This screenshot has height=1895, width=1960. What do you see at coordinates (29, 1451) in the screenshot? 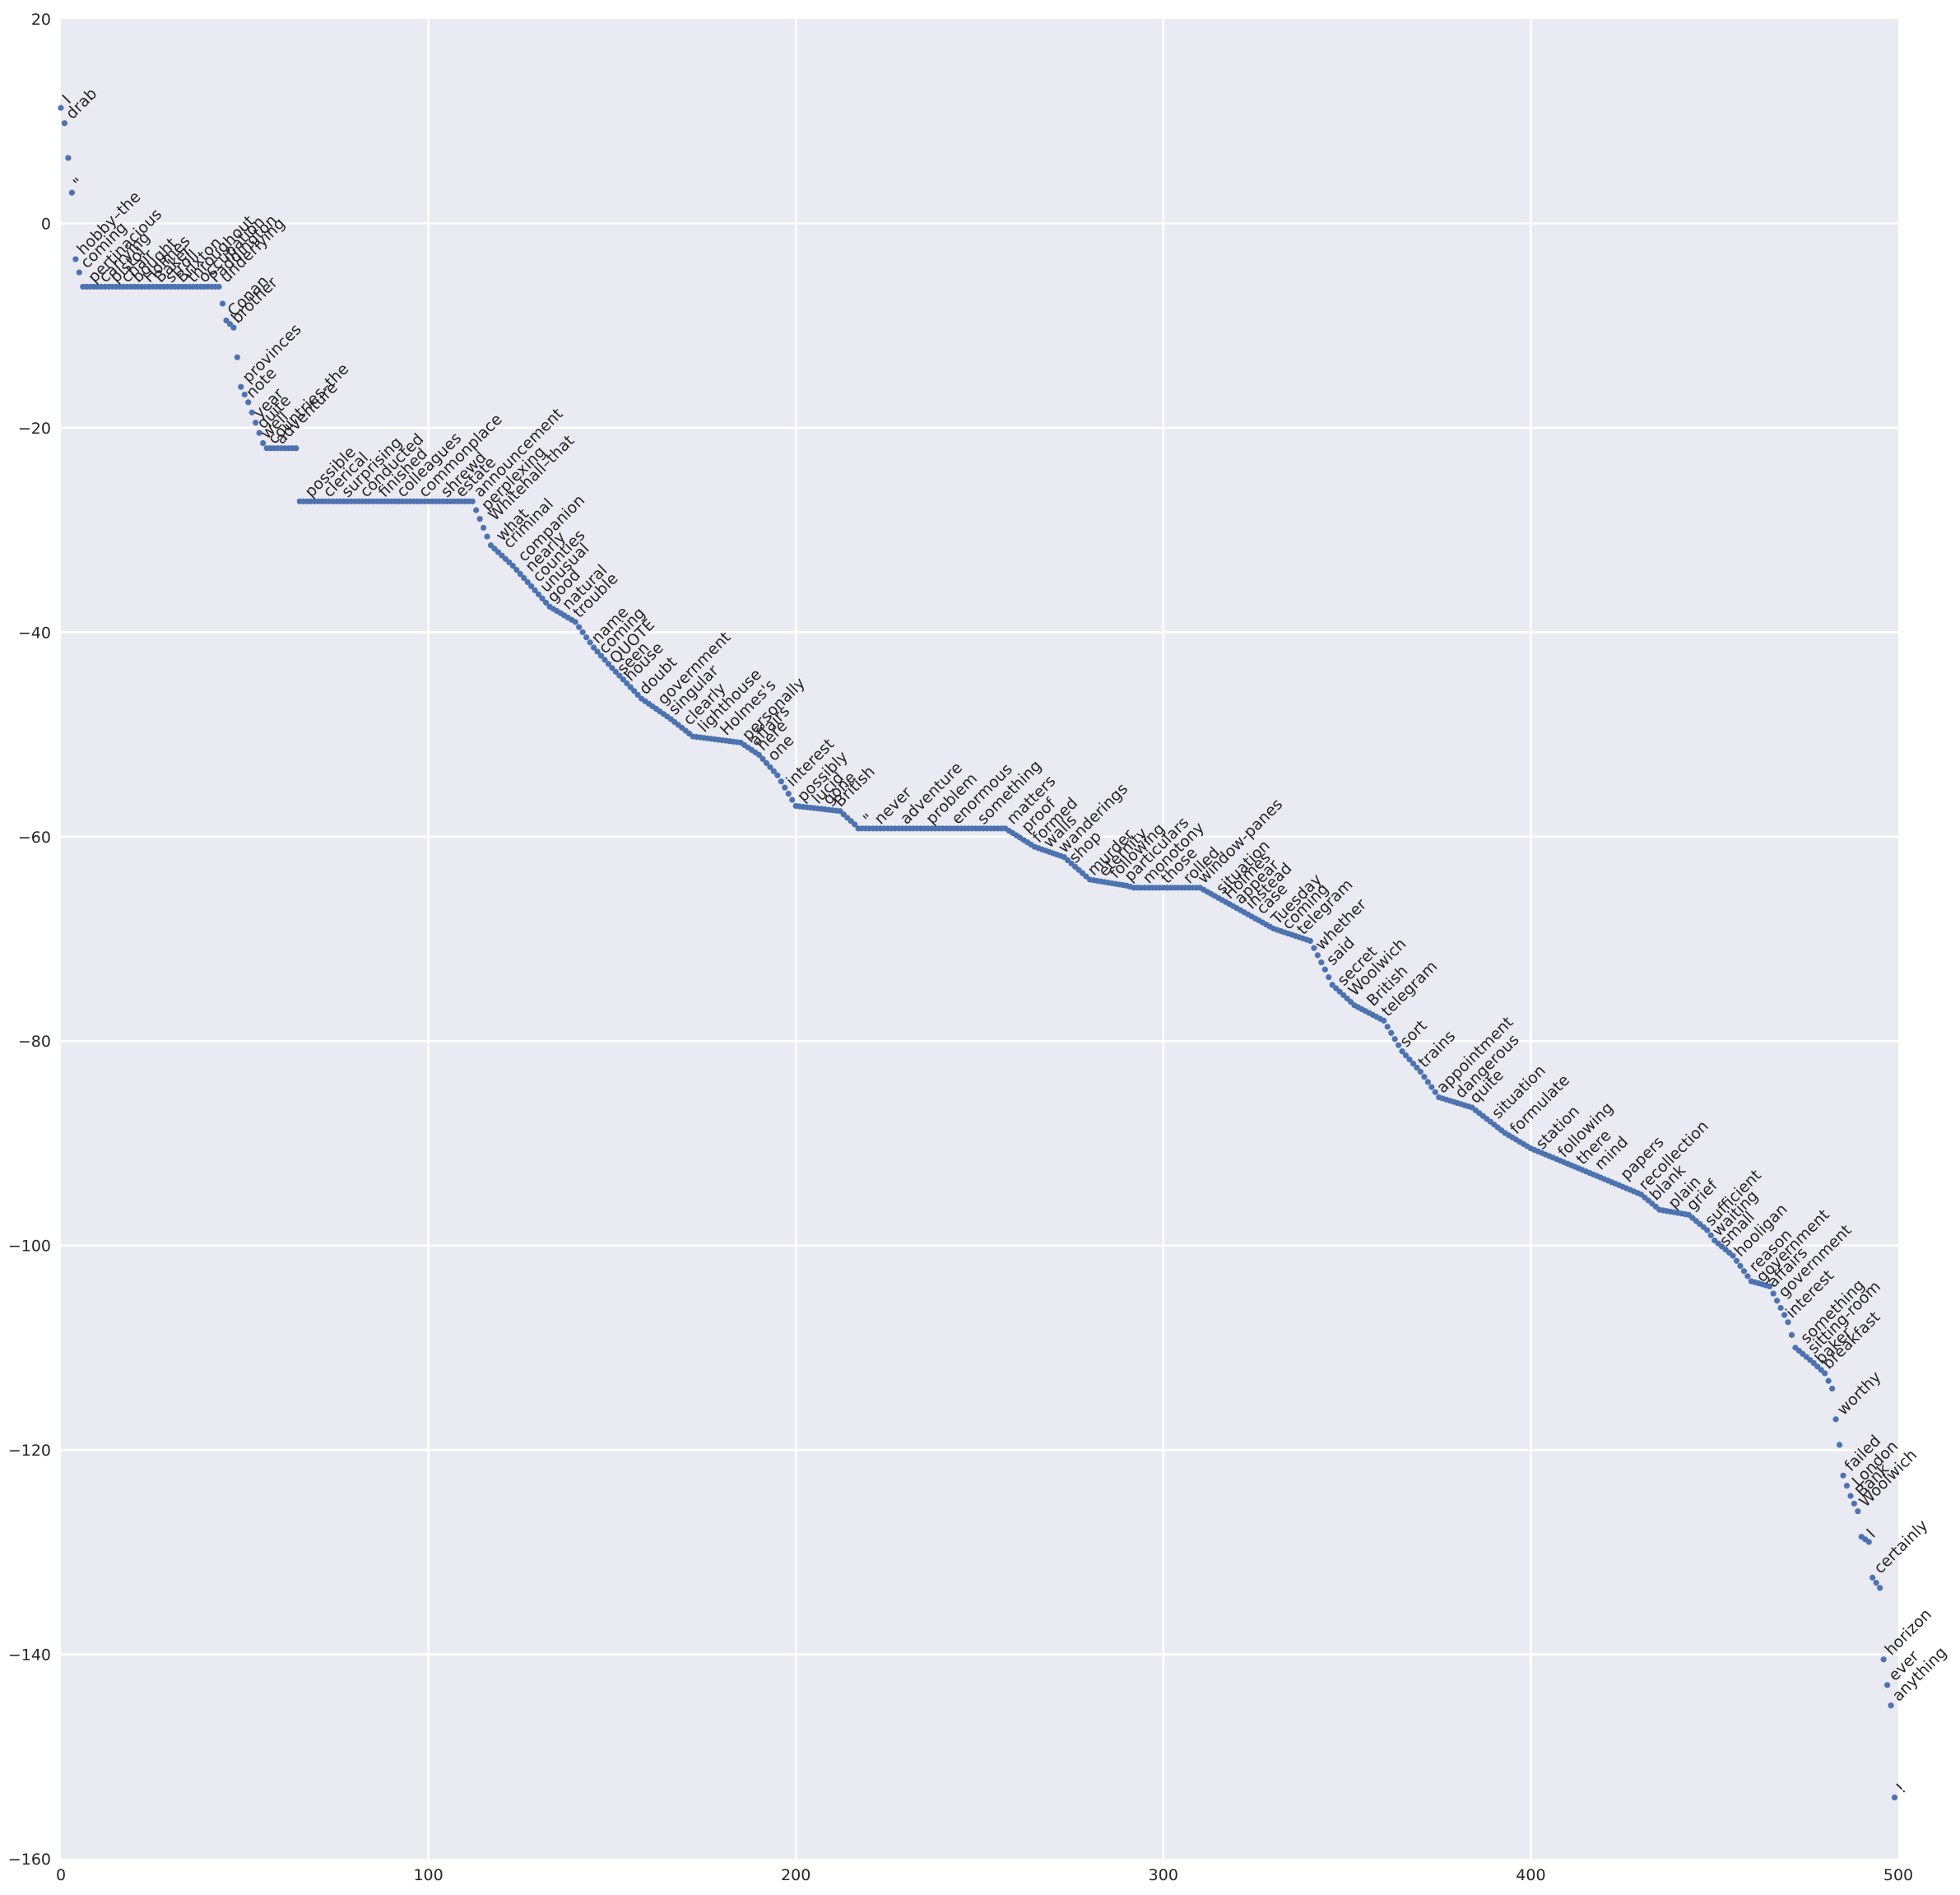
I see `y-tick-label: −120` at bounding box center [29, 1451].